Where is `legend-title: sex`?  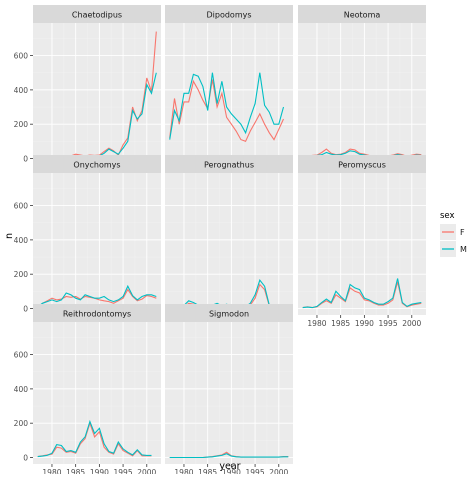
legend-title: sex is located at coordinates (447, 216).